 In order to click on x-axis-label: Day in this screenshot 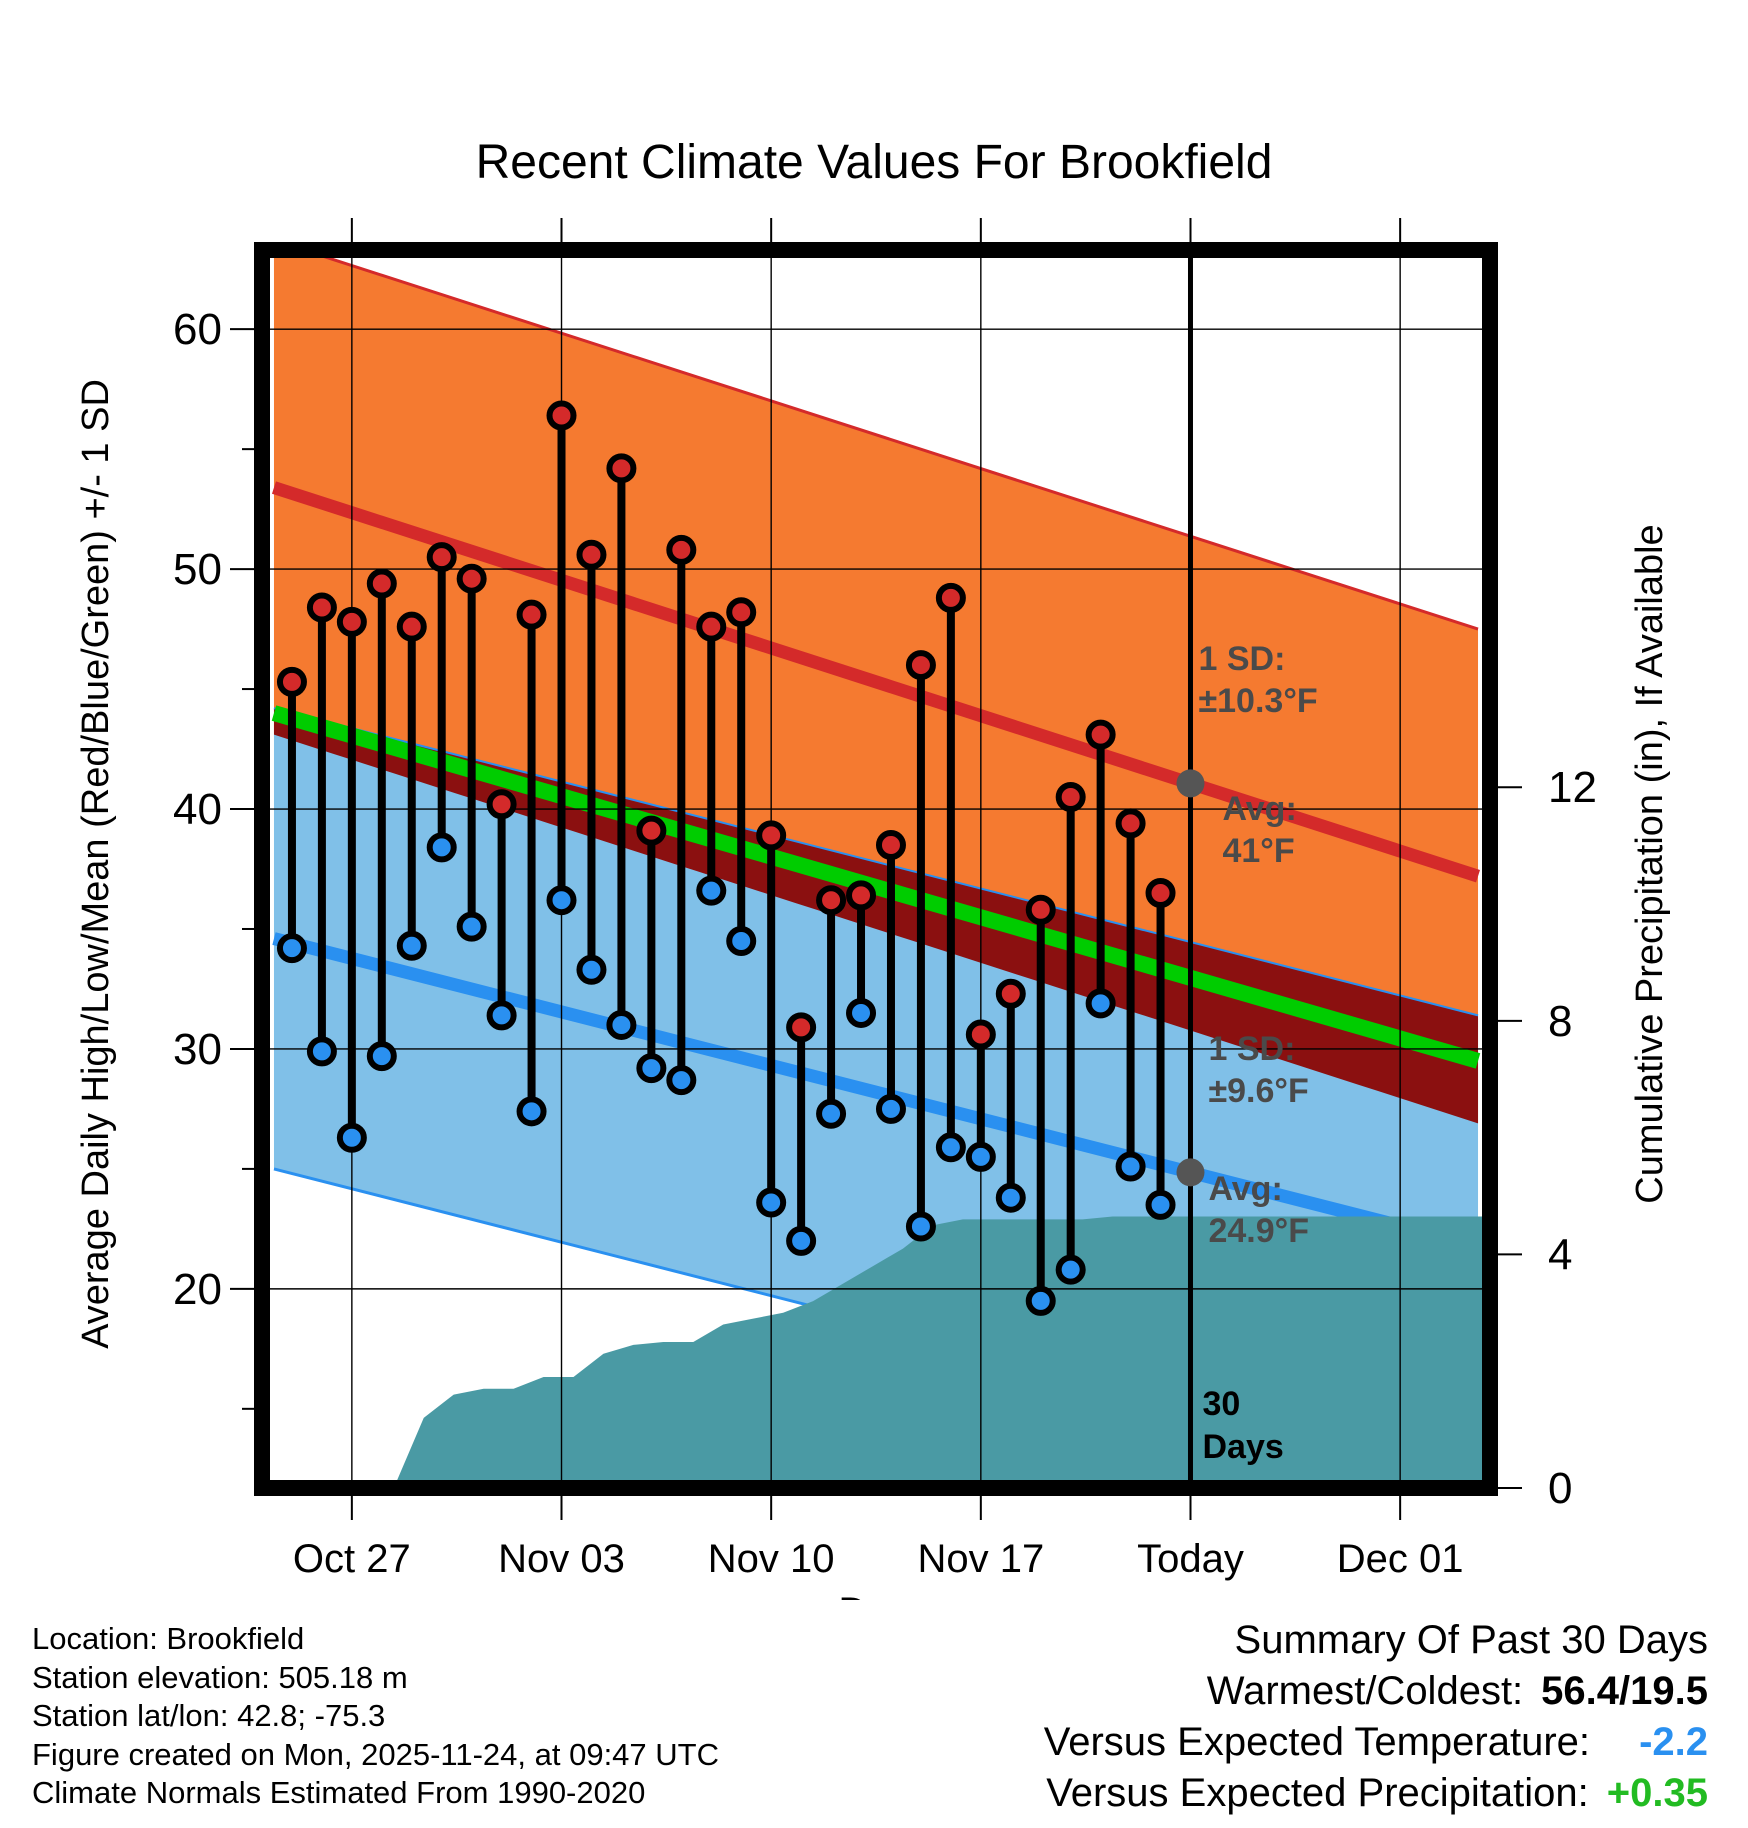, I will do `click(873, 1595)`.